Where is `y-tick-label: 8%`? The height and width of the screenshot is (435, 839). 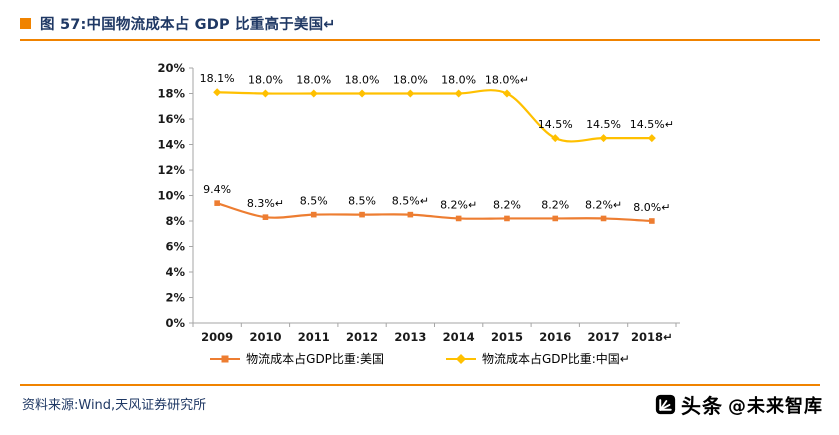 y-tick-label: 8% is located at coordinates (175, 221).